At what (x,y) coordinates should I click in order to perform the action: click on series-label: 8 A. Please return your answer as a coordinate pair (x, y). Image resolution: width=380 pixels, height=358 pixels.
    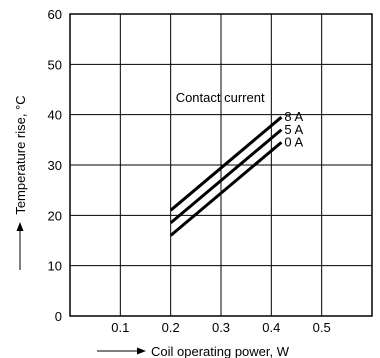
    Looking at the image, I should click on (293, 116).